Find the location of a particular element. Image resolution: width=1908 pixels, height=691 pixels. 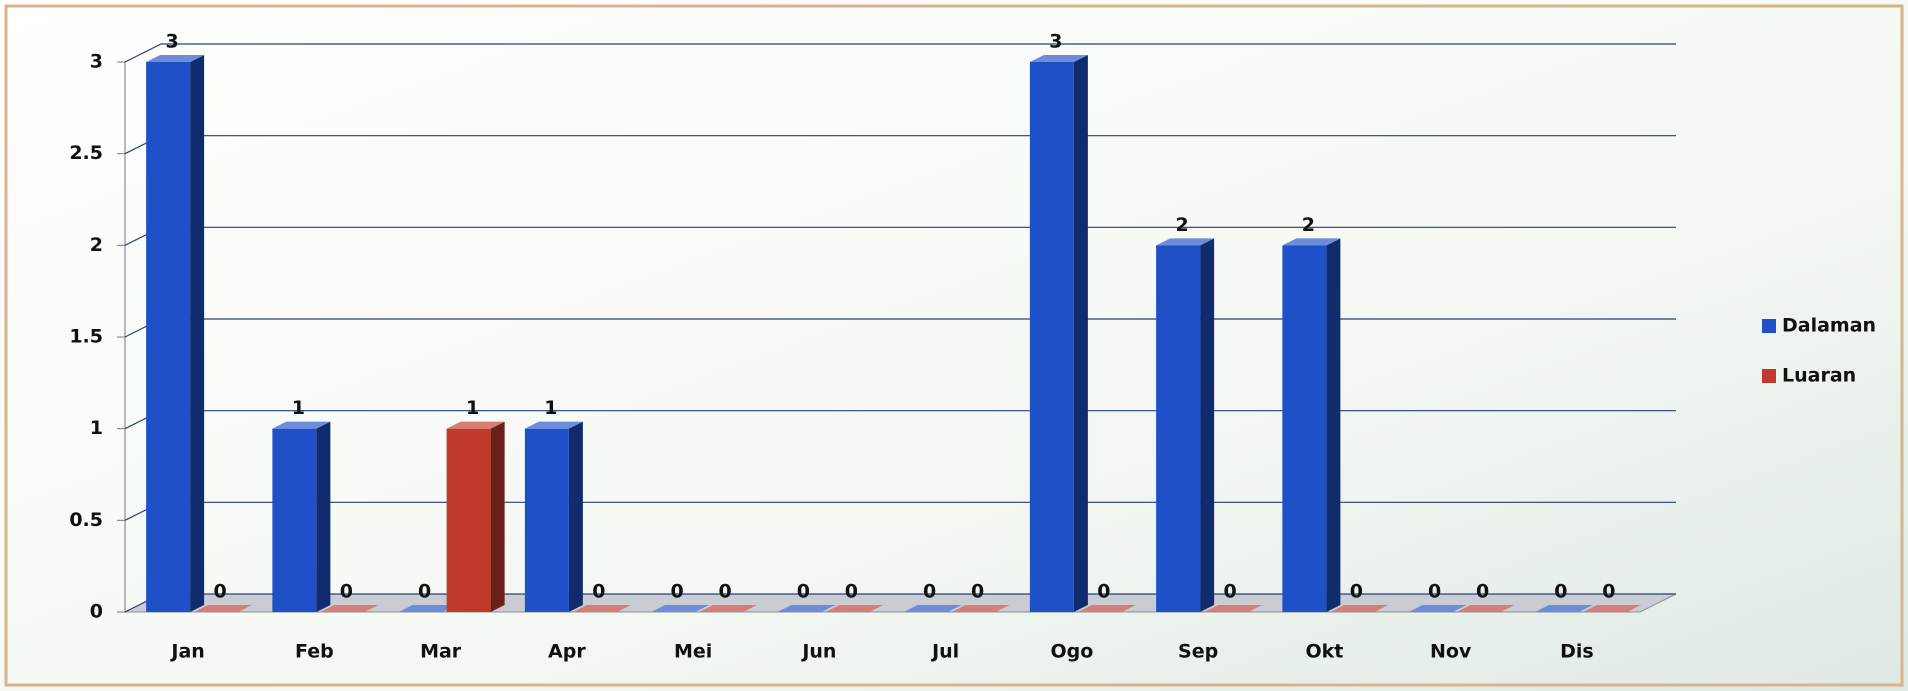

x-tick-label: Feb is located at coordinates (314, 652).